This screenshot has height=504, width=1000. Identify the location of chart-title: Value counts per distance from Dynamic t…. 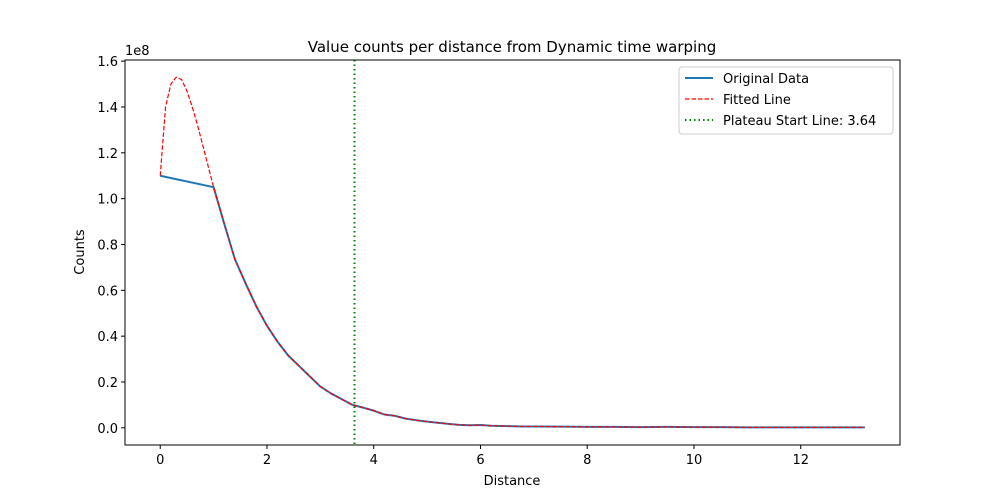
(512, 47).